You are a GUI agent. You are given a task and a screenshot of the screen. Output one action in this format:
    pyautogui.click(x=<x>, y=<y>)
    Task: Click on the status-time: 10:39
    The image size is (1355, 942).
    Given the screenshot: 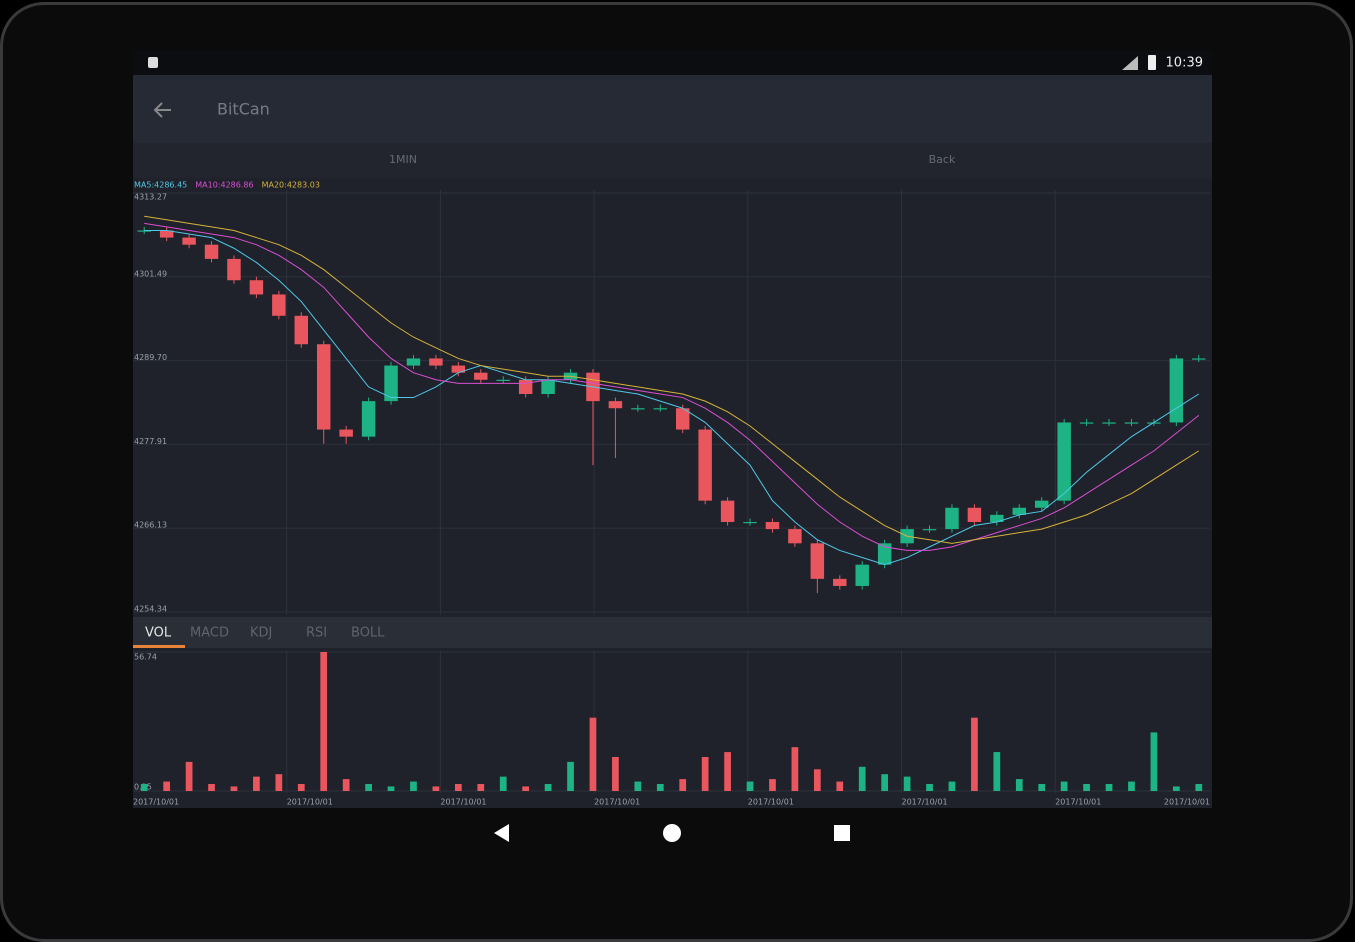 What is the action you would take?
    pyautogui.click(x=1184, y=63)
    